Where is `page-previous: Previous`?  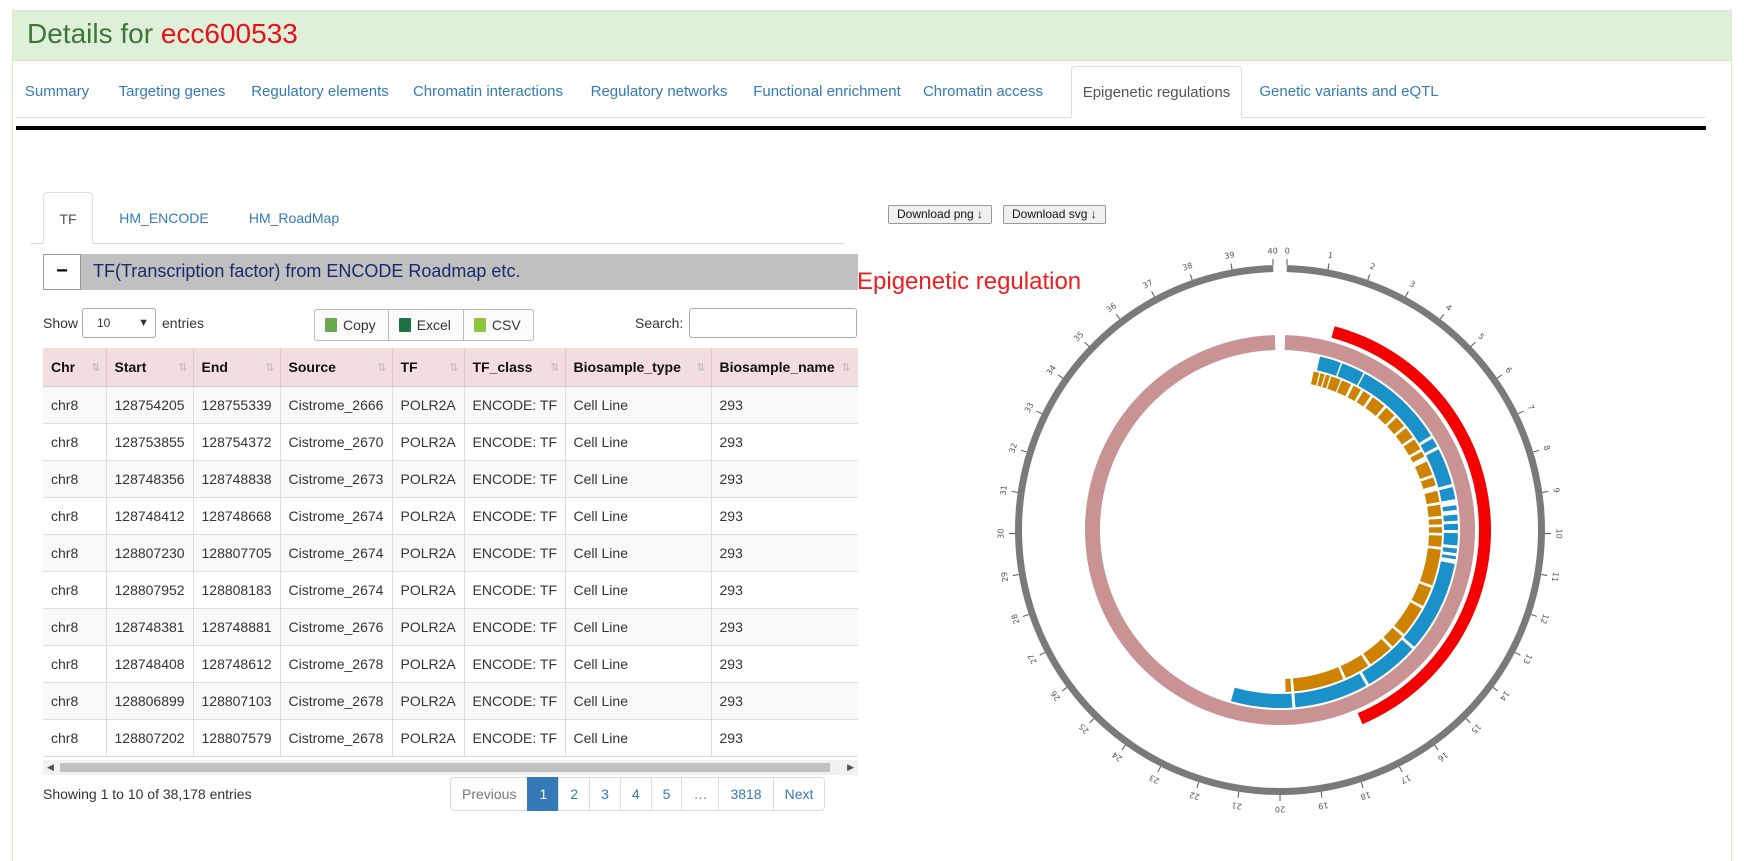
page-previous: Previous is located at coordinates (489, 794).